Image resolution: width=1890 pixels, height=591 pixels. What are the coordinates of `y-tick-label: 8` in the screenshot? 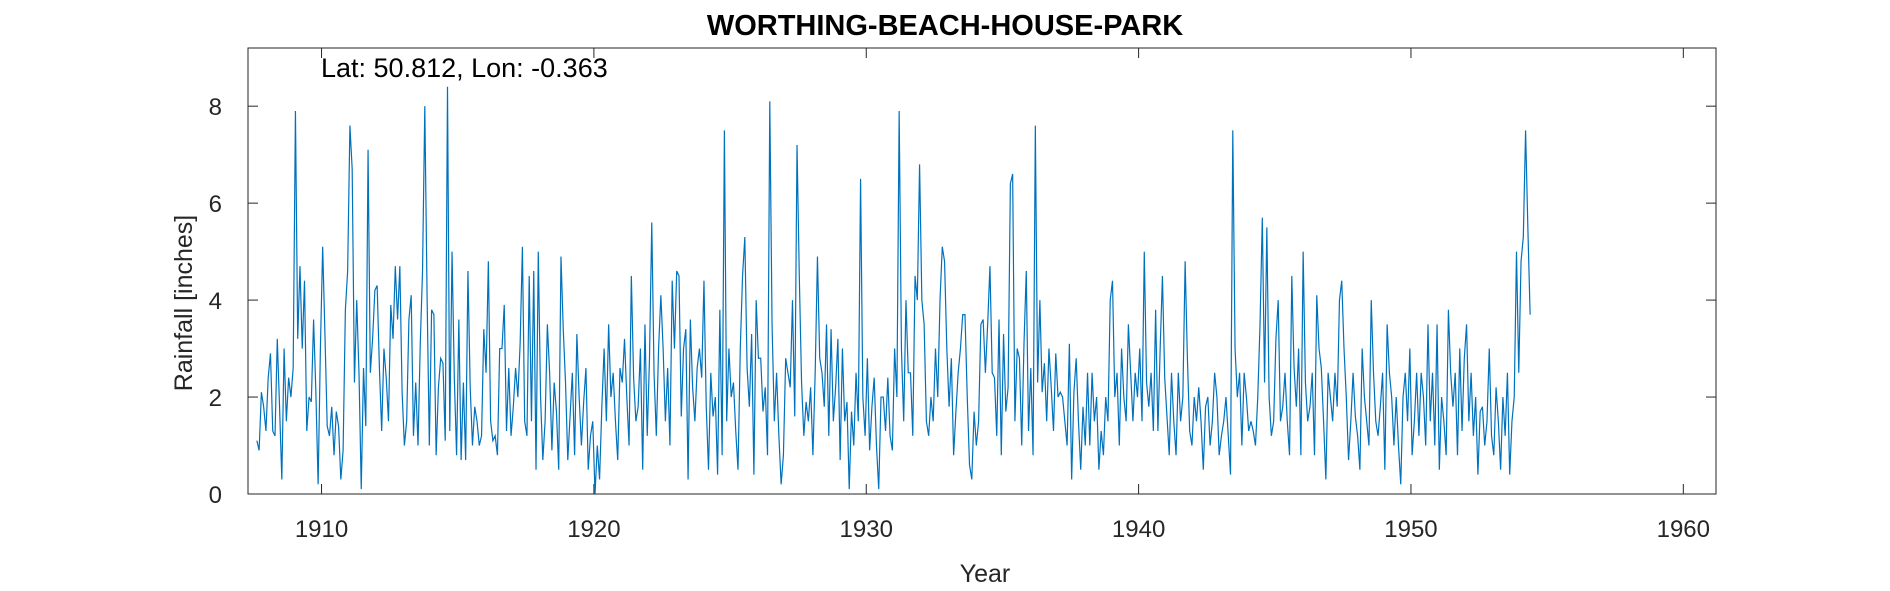 It's located at (215, 107).